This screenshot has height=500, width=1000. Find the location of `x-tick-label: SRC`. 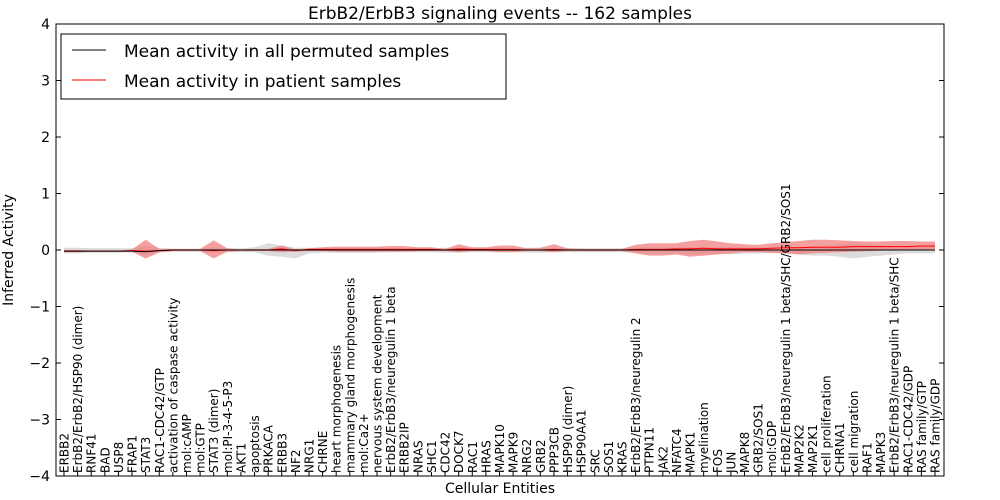

x-tick-label: SRC is located at coordinates (595, 461).